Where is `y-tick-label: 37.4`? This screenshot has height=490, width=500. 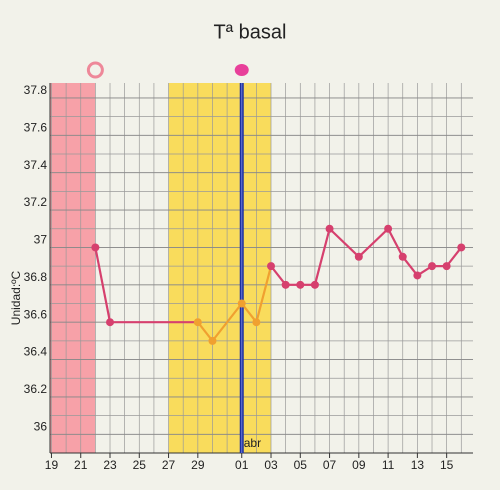
y-tick-label: 37.4 is located at coordinates (36, 165).